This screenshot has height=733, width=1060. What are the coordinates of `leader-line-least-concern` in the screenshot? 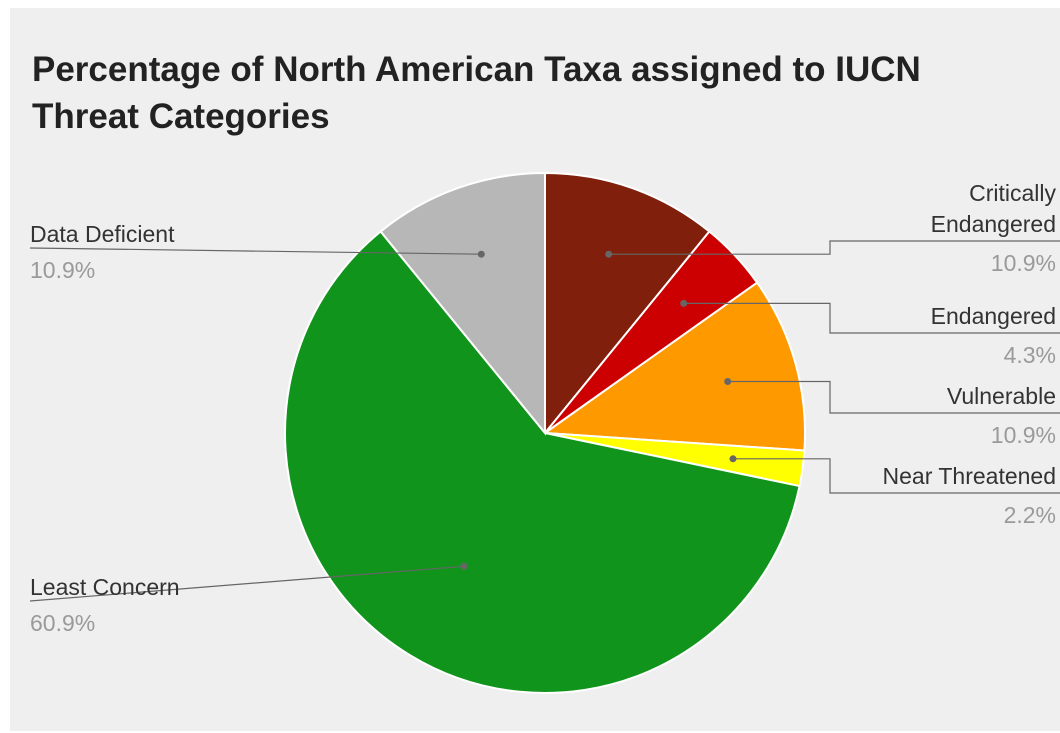 It's located at (247, 583).